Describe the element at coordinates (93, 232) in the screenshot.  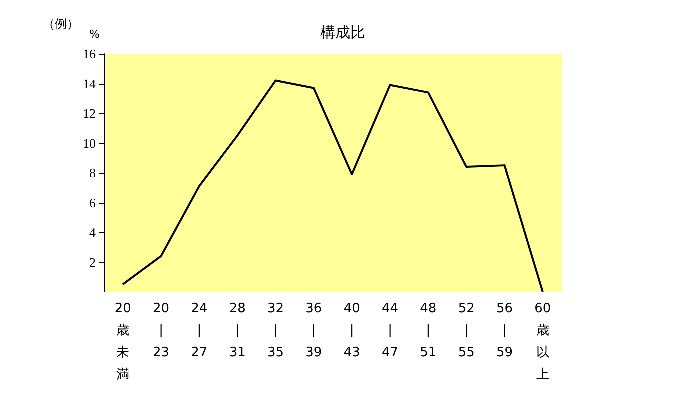
I see `y-tick-label: 4` at that location.